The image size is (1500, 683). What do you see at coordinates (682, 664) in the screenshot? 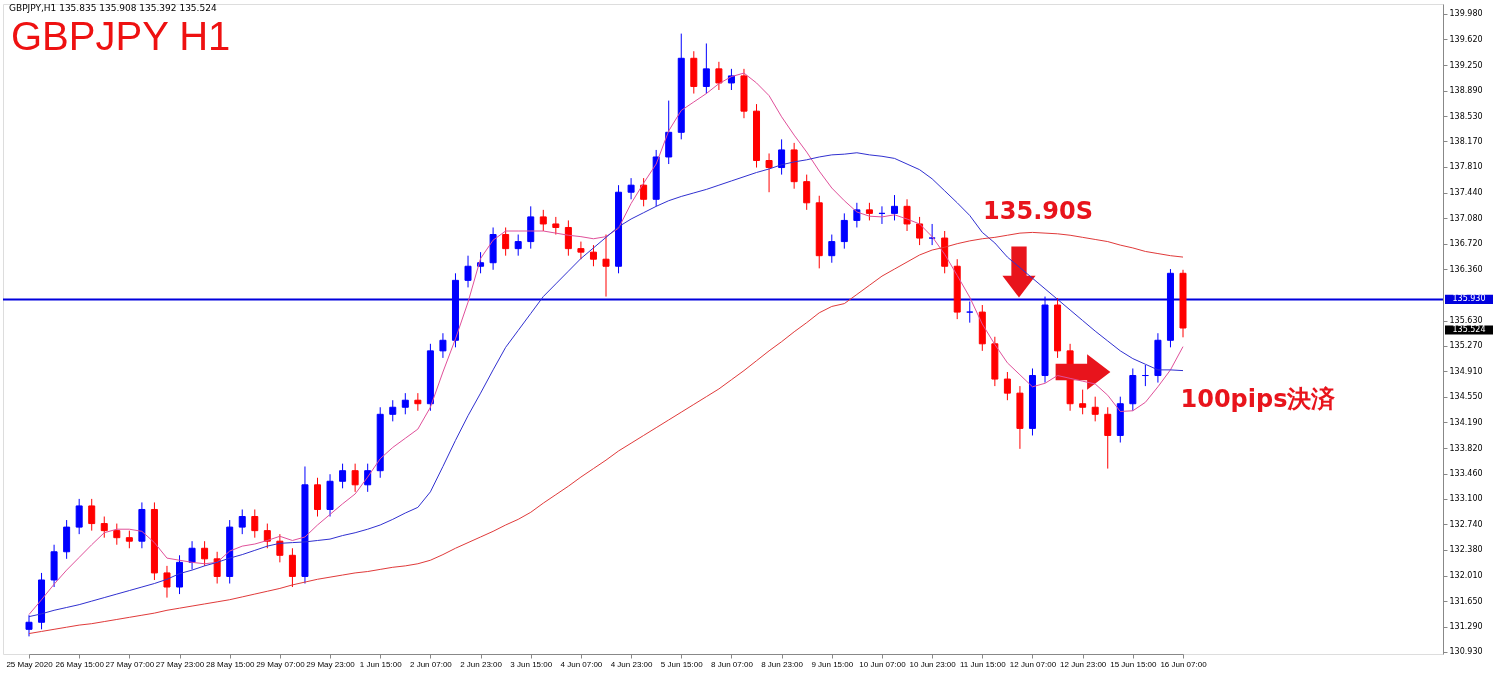
I see `x-tick-label: 5 Jun 15:00` at bounding box center [682, 664].